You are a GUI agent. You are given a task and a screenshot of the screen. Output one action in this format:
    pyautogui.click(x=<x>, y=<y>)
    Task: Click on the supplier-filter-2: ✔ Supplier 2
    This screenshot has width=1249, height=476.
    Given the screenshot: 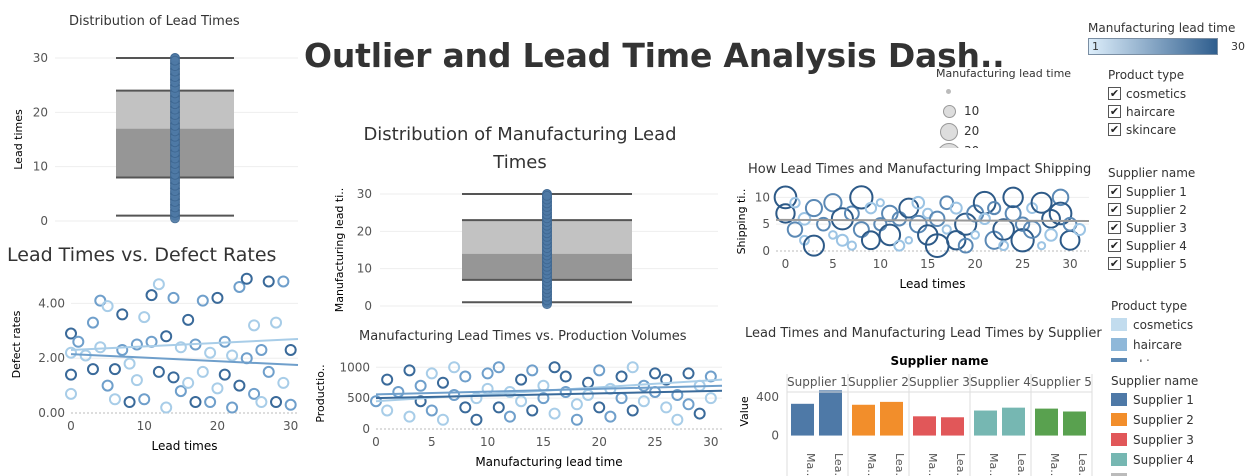 What is the action you would take?
    pyautogui.click(x=1147, y=209)
    